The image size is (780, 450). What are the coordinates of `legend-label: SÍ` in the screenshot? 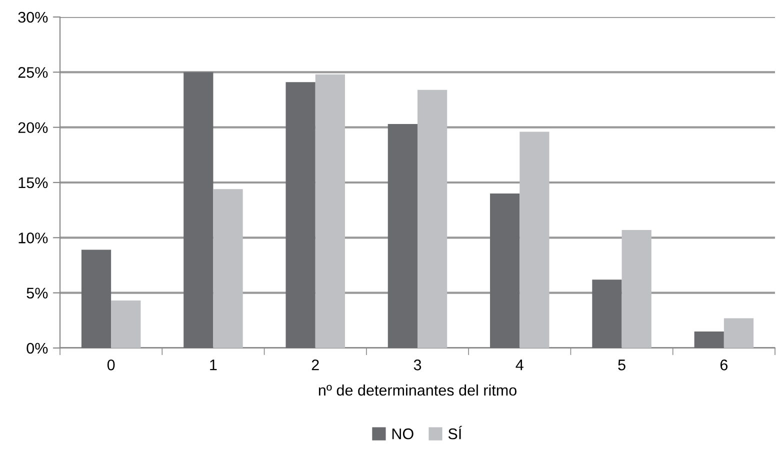 It's located at (455, 433).